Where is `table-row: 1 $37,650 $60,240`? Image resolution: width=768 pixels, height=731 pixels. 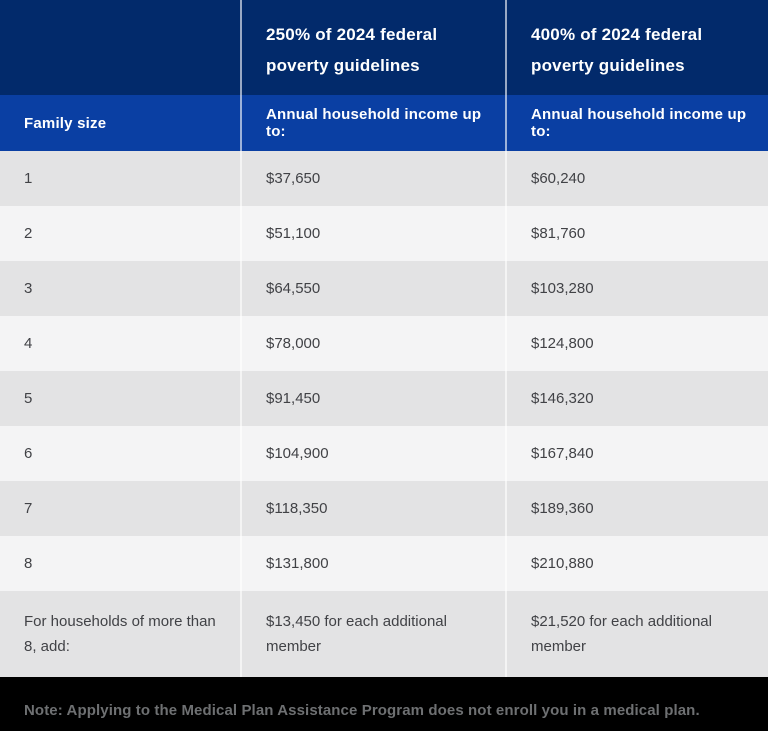 table-row: 1 $37,650 $60,240 is located at coordinates (384, 178).